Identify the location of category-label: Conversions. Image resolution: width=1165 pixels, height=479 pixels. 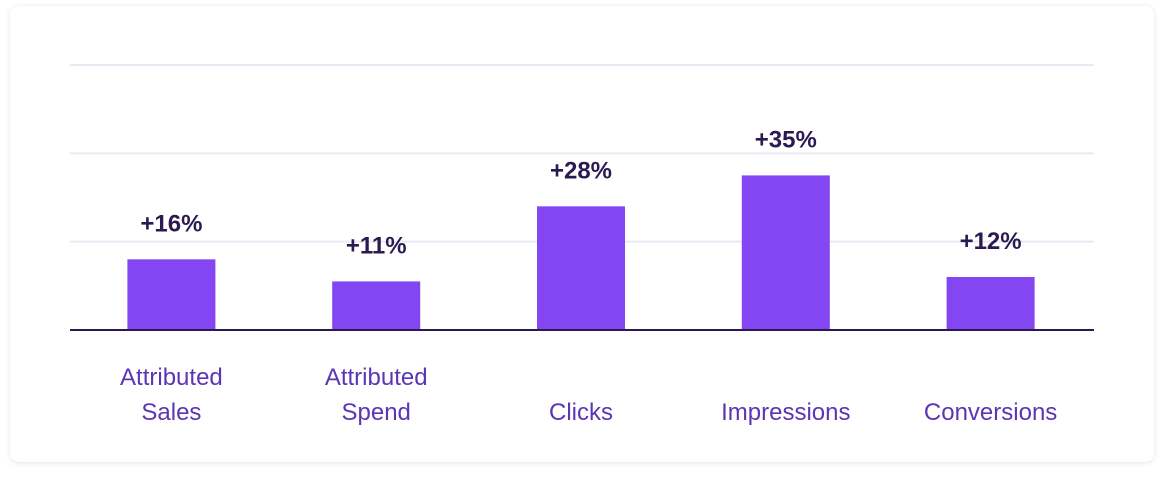
(990, 412).